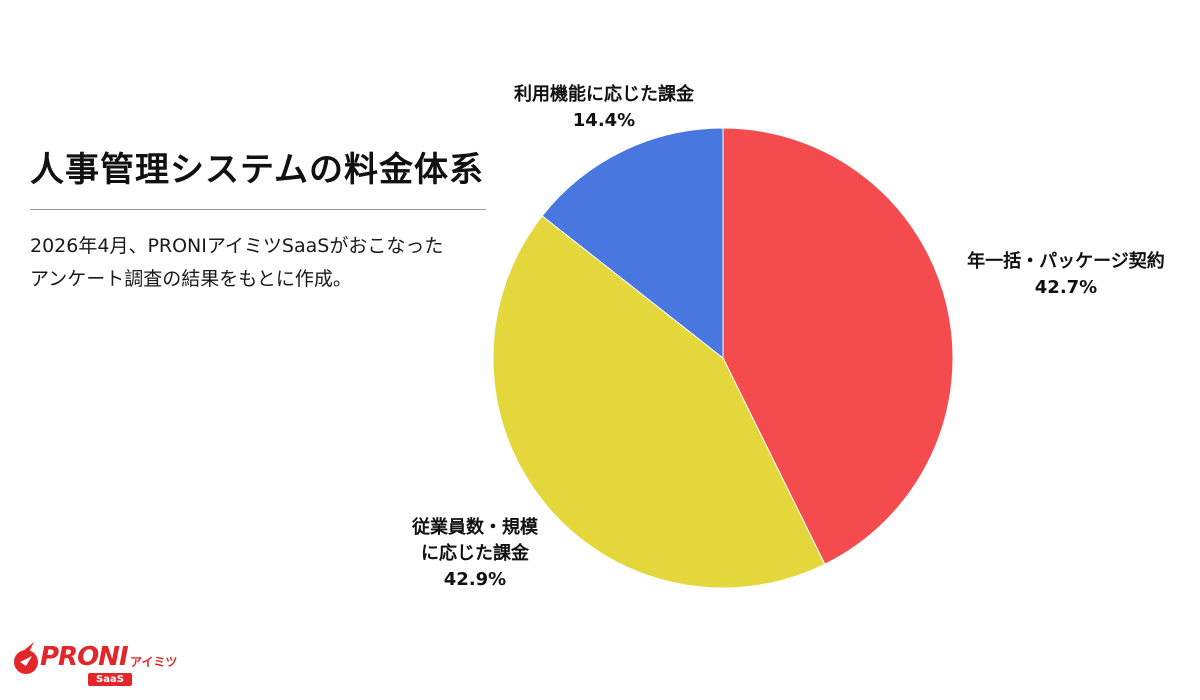 Image resolution: width=1200 pixels, height=700 pixels. What do you see at coordinates (110, 679) in the screenshot?
I see `logo-saas-badge: SaaS` at bounding box center [110, 679].